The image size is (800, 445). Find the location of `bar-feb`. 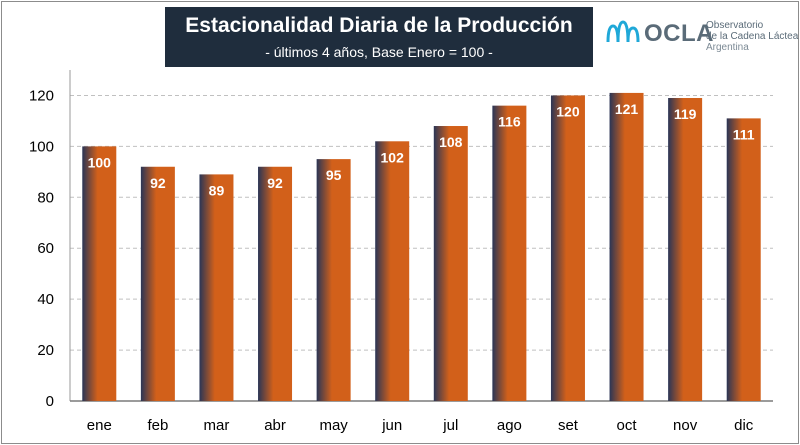

bar-feb is located at coordinates (157, 283).